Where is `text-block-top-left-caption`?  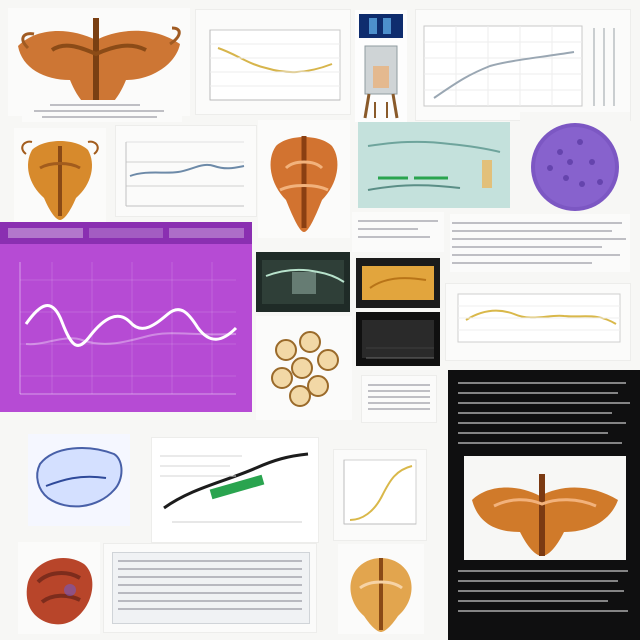 text-block-top-left-caption is located at coordinates (102, 111).